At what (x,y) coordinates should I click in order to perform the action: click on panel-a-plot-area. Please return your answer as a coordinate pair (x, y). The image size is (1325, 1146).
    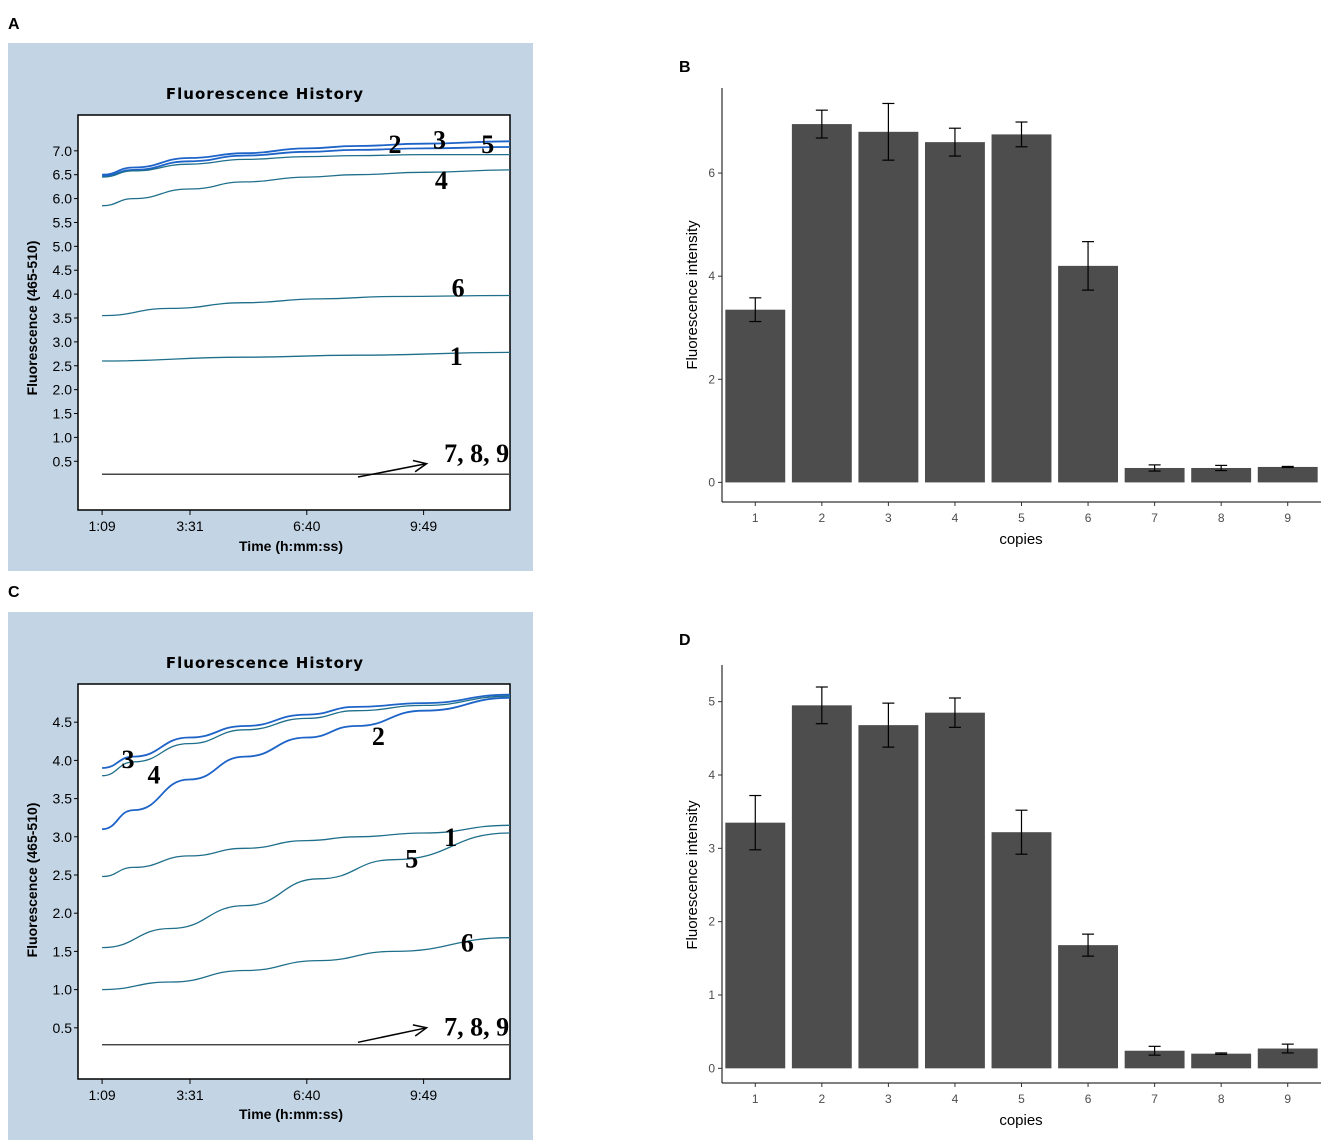
    Looking at the image, I should click on (294, 312).